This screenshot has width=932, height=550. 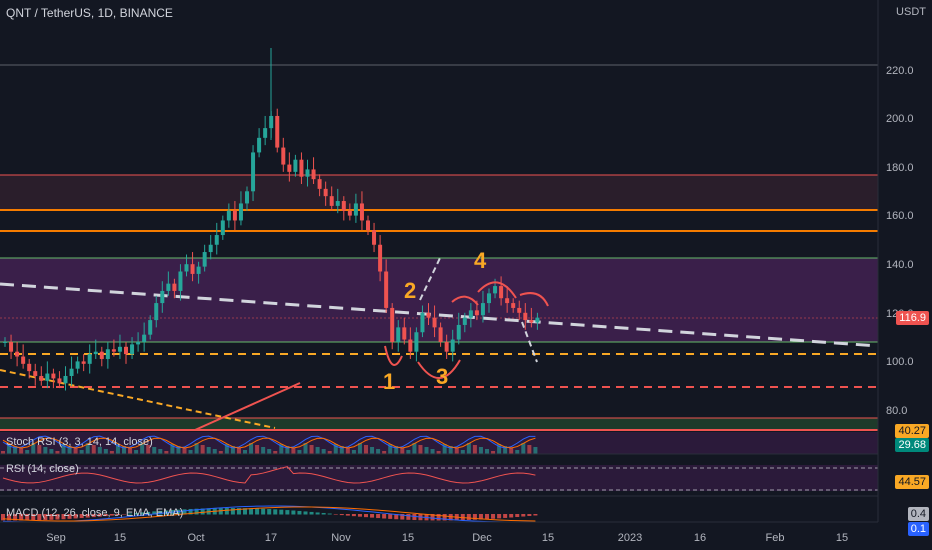 What do you see at coordinates (79, 442) in the screenshot?
I see `stoch-rsi-label: Stoch RSI (3, 3, 14, 14, close)` at bounding box center [79, 442].